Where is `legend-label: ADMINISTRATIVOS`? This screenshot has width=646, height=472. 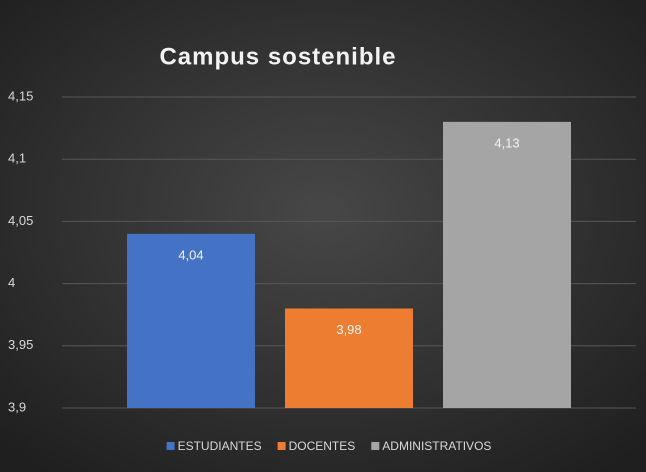 legend-label: ADMINISTRATIVOS is located at coordinates (436, 446).